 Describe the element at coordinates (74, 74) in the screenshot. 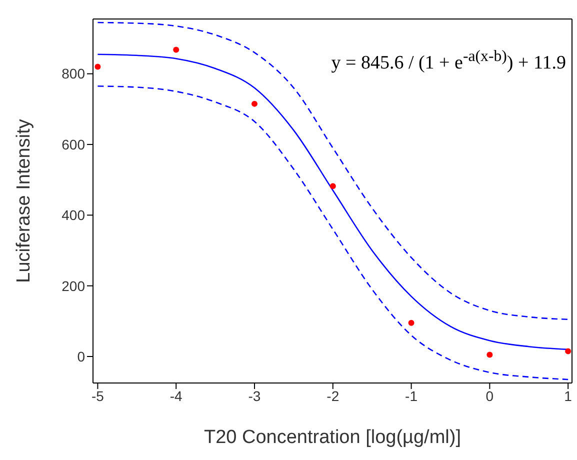

I see `y-tick-label: 800` at that location.